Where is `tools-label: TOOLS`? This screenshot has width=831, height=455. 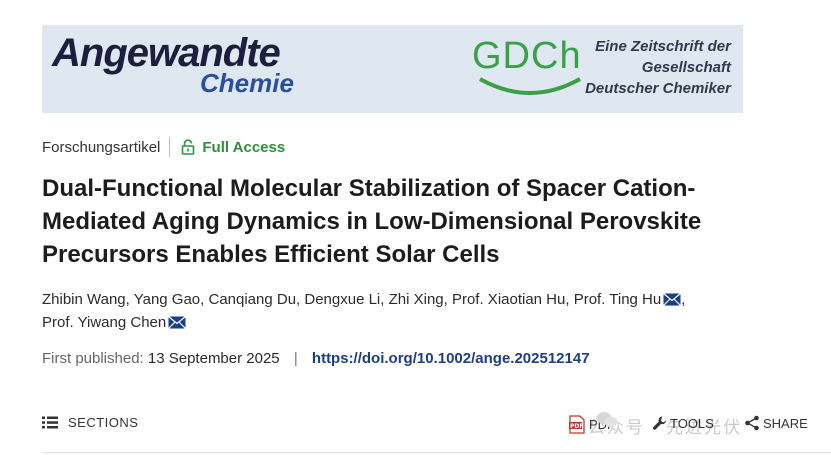 tools-label: TOOLS is located at coordinates (692, 423).